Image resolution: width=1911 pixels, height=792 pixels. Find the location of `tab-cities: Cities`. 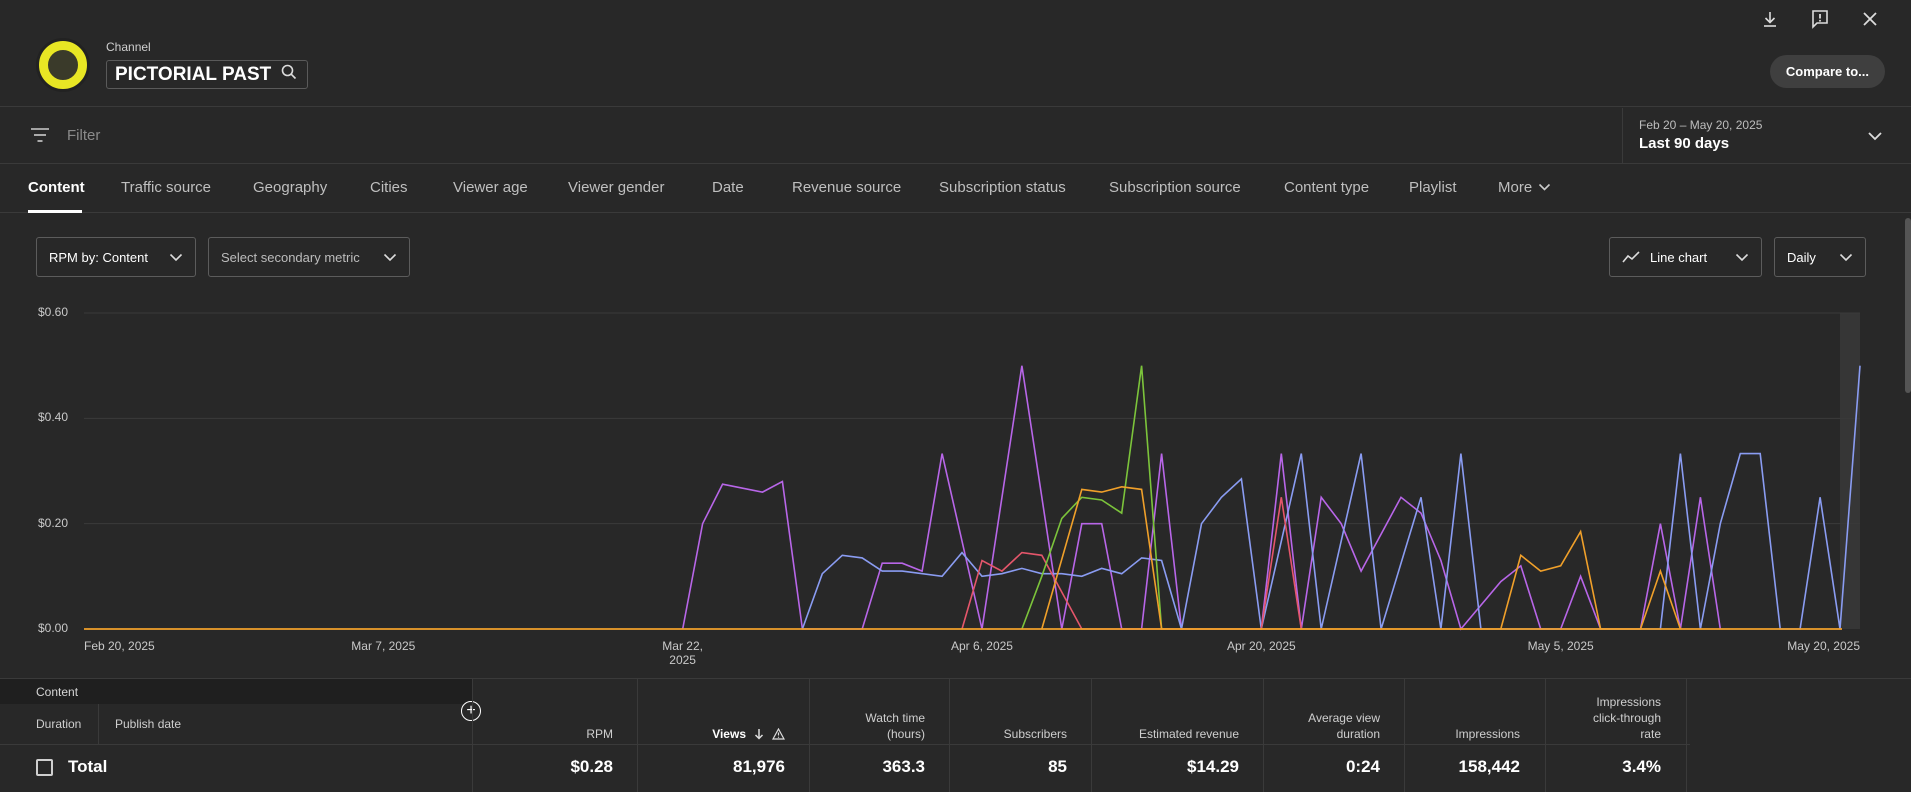

tab-cities: Cities is located at coordinates (389, 187).